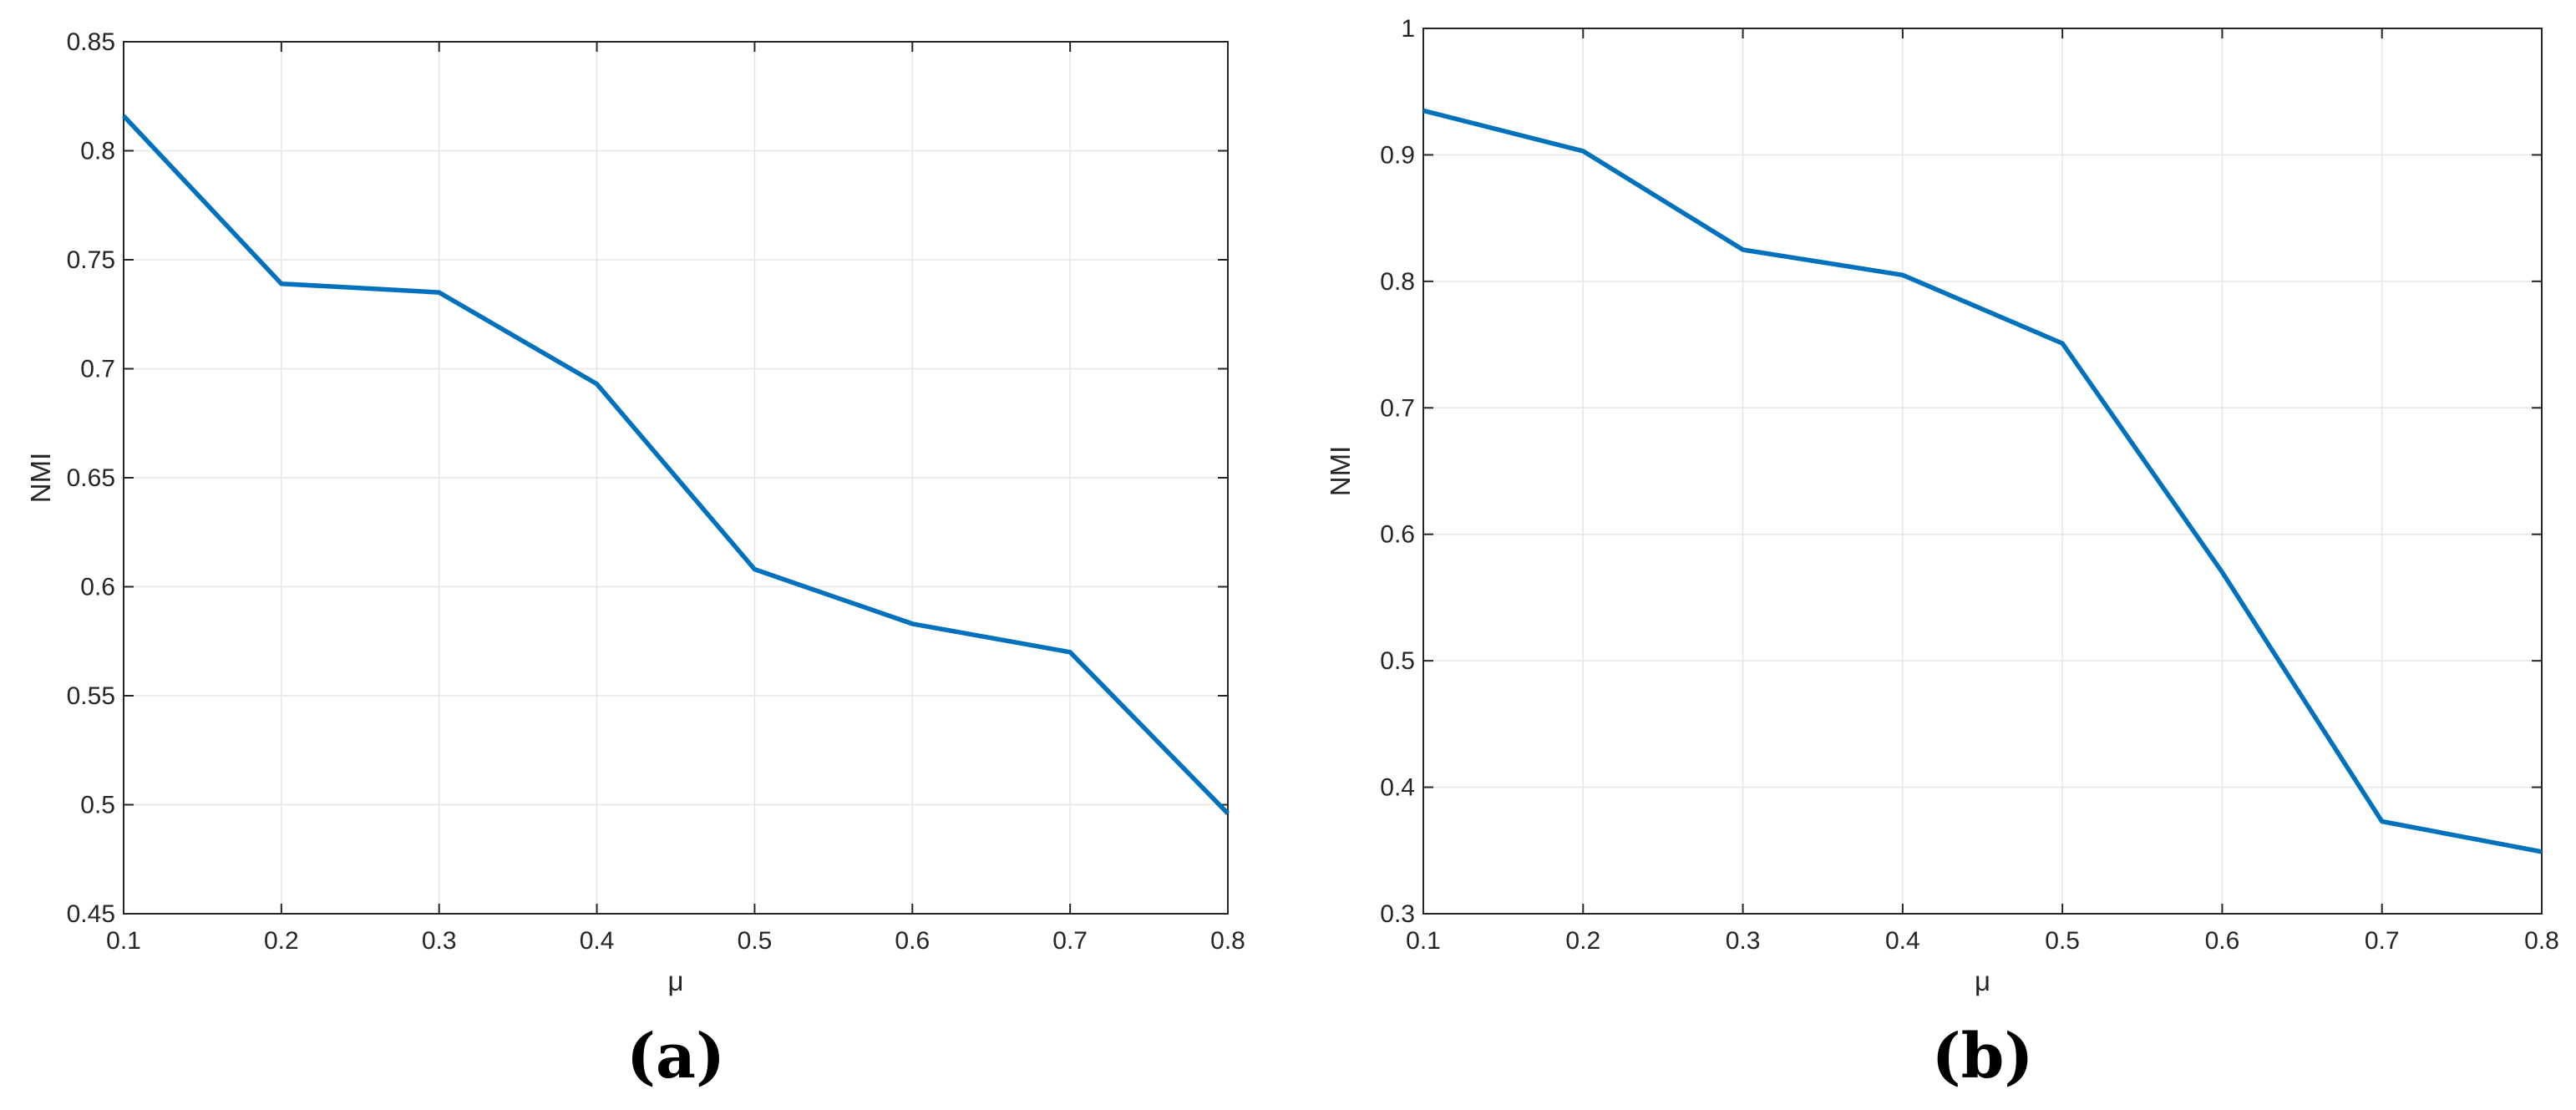 This screenshot has width=2576, height=1110. I want to click on chart-b-panel-label: (b), so click(1983, 1056).